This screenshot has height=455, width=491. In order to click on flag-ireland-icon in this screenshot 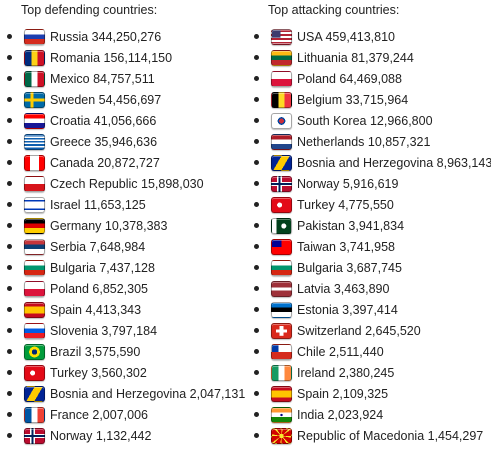, I will do `click(281, 372)`.